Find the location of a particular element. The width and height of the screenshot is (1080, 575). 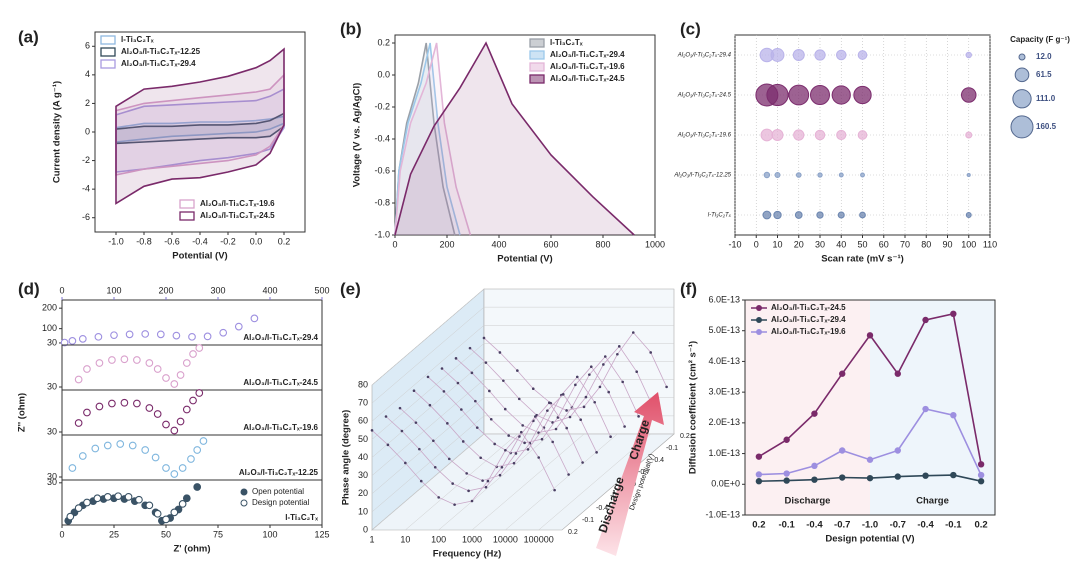

area is located at coordinates (425, 139).